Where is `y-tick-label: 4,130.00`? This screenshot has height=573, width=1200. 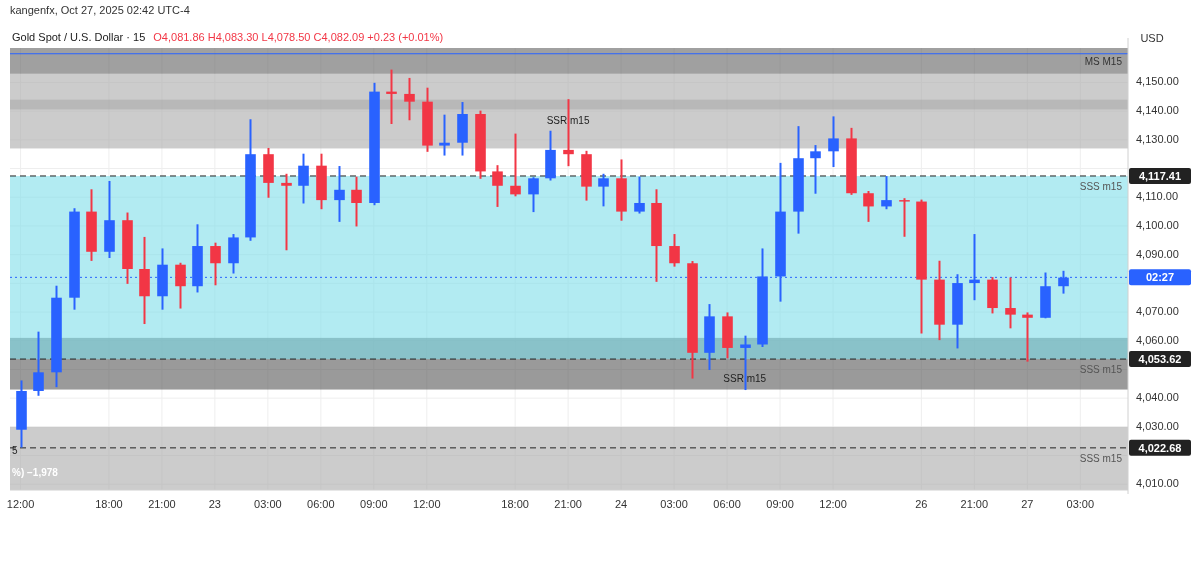 y-tick-label: 4,130.00 is located at coordinates (1157, 138).